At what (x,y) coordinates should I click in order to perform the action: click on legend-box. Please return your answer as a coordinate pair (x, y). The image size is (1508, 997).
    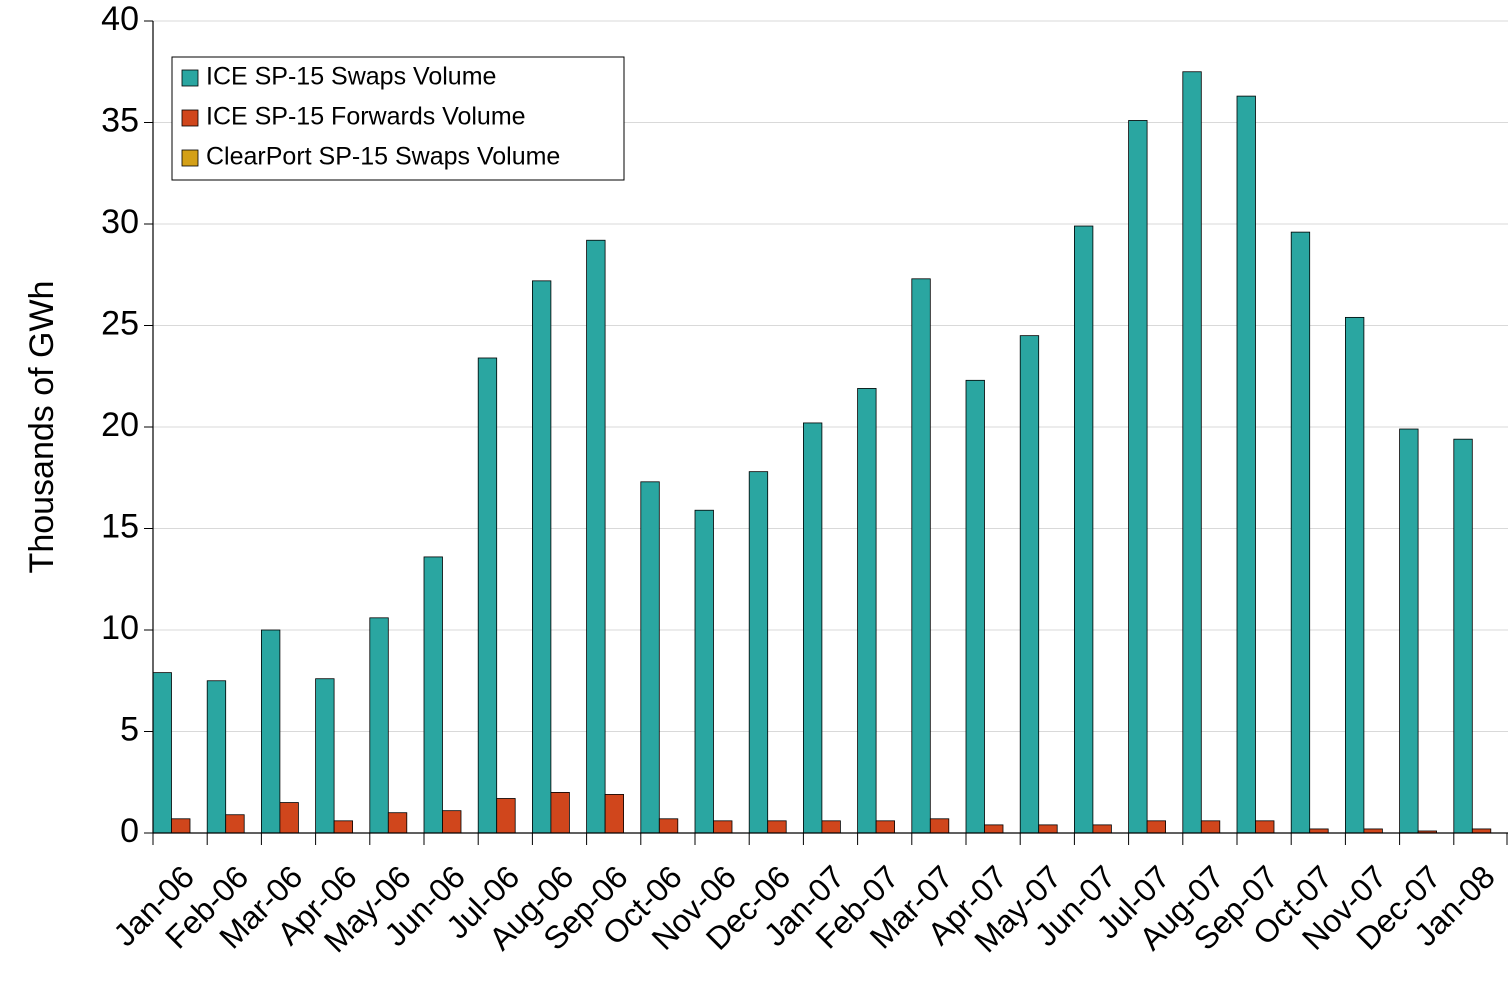
    Looking at the image, I should click on (398, 118).